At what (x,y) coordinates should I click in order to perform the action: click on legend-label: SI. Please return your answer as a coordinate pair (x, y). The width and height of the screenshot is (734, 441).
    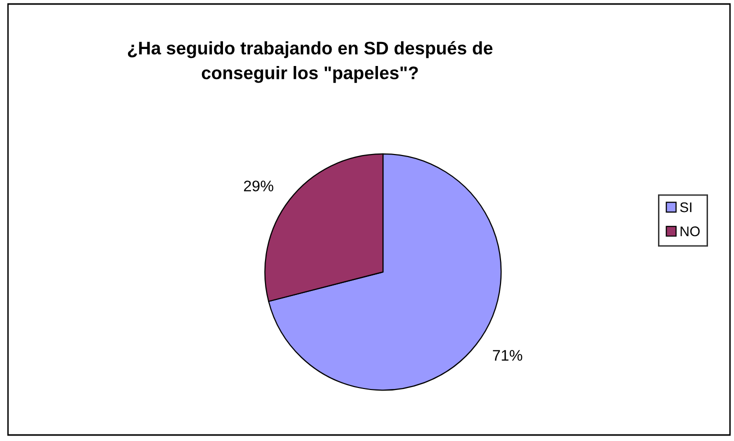
    Looking at the image, I should click on (686, 207).